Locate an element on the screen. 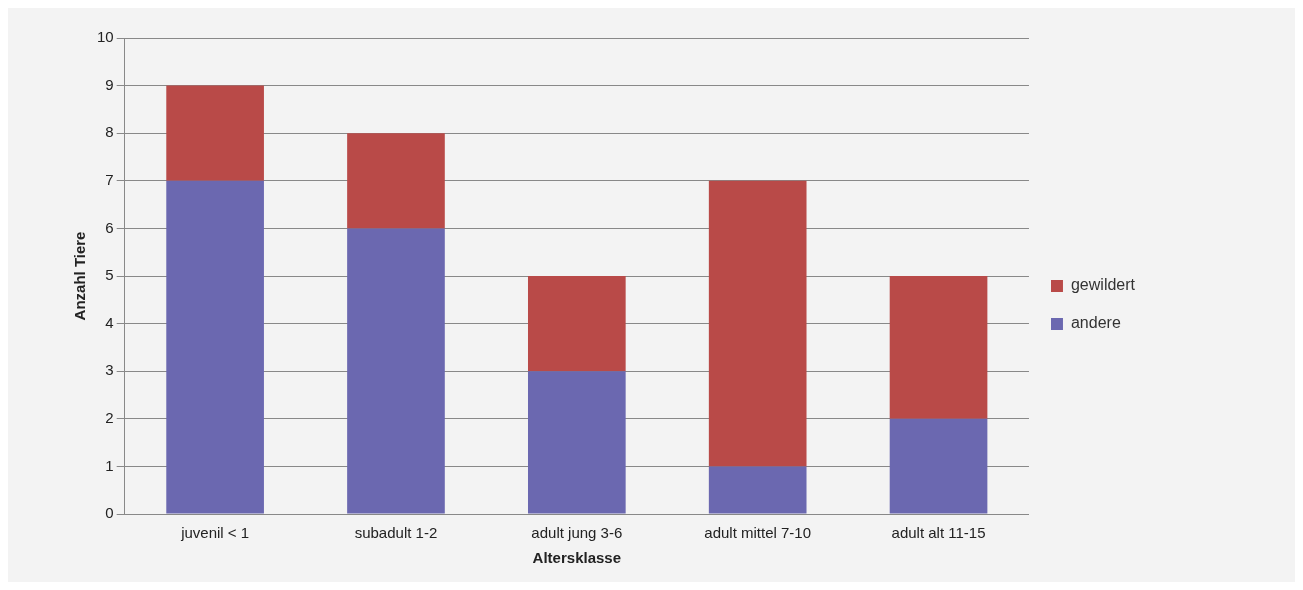  y-tick-label: 5 is located at coordinates (109, 275).